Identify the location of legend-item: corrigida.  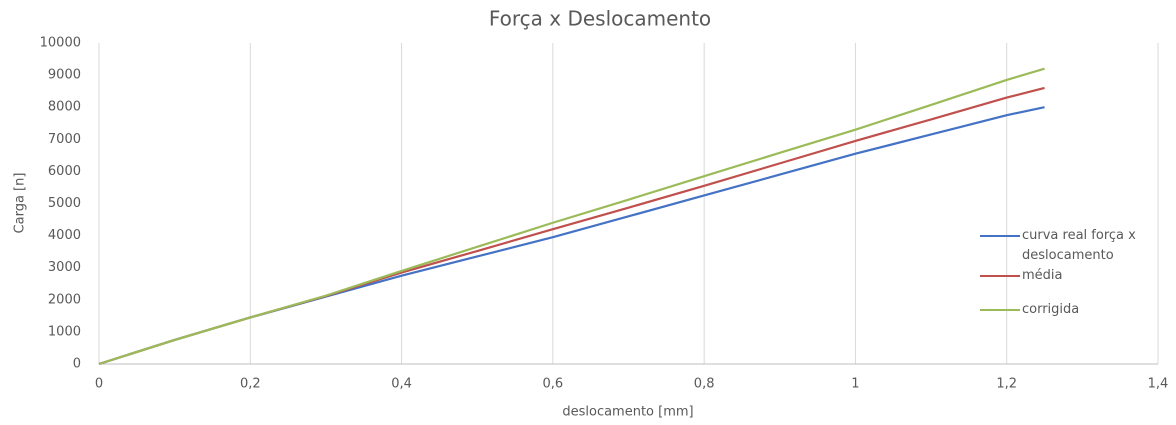
(1073, 310).